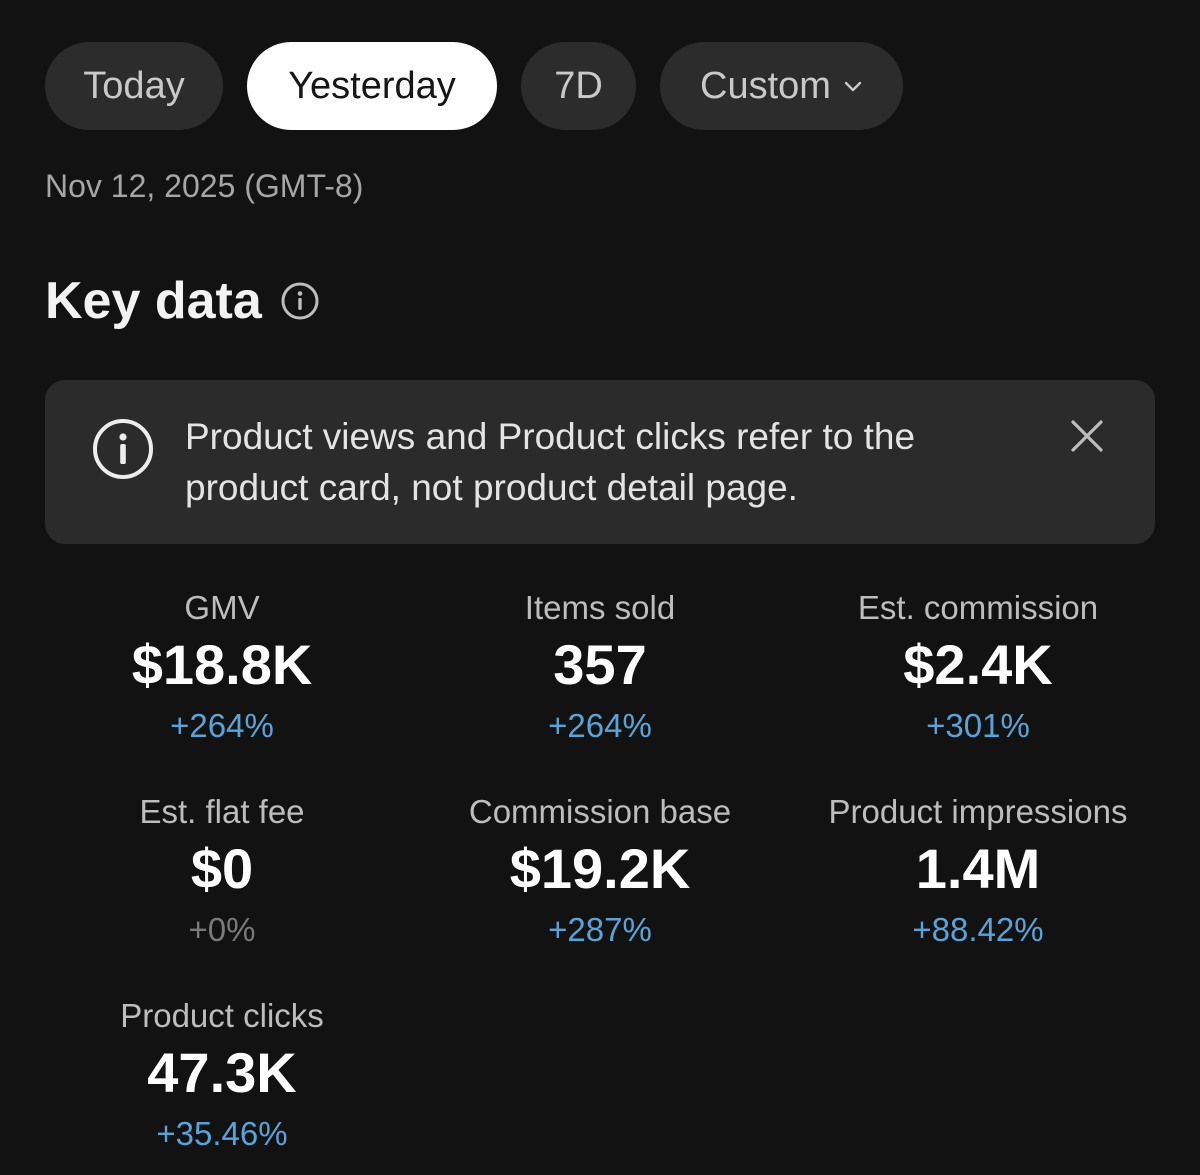  Describe the element at coordinates (222, 664) in the screenshot. I see `metric-value: $18.8K` at that location.